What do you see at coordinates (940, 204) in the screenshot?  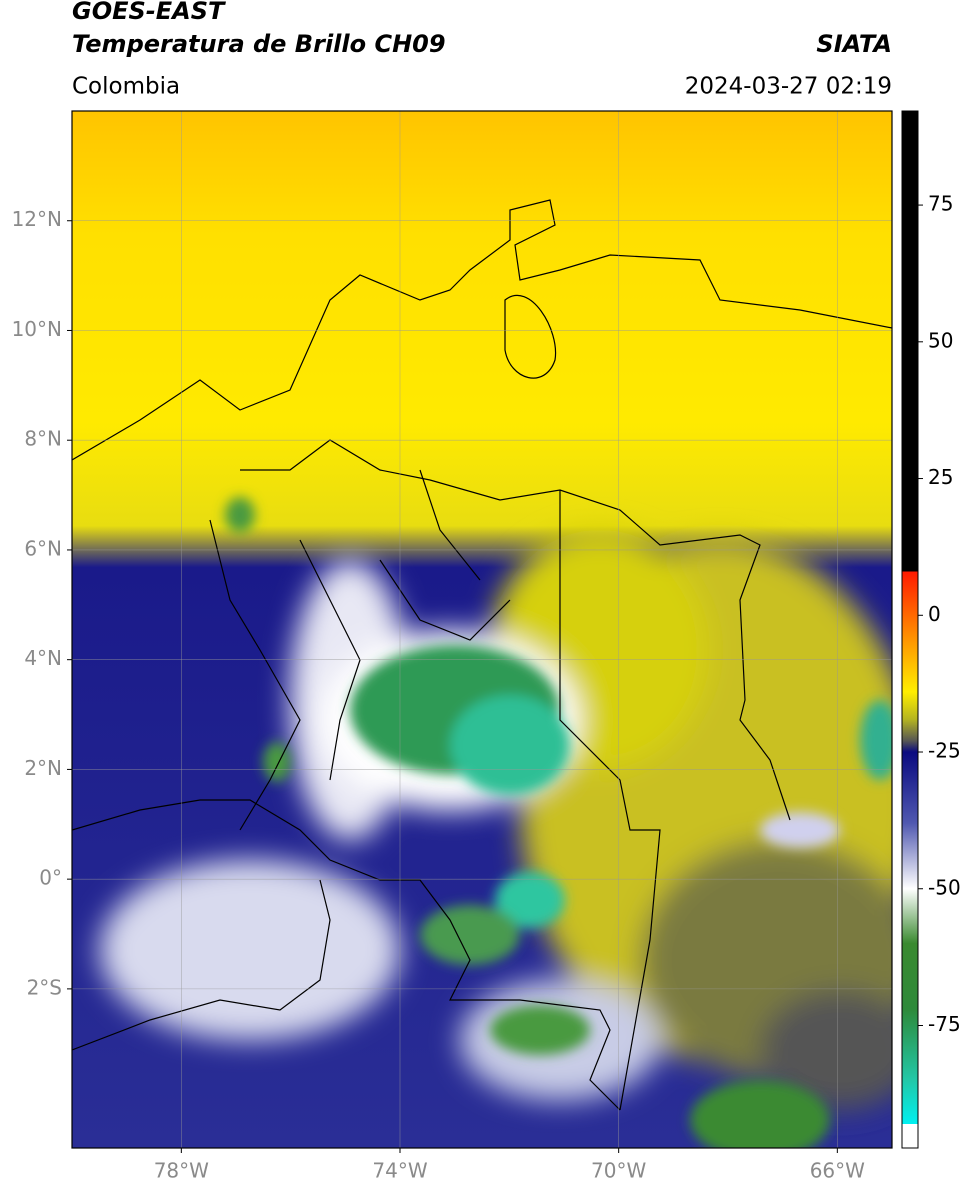 I see `colorbar-tick-label: 75` at bounding box center [940, 204].